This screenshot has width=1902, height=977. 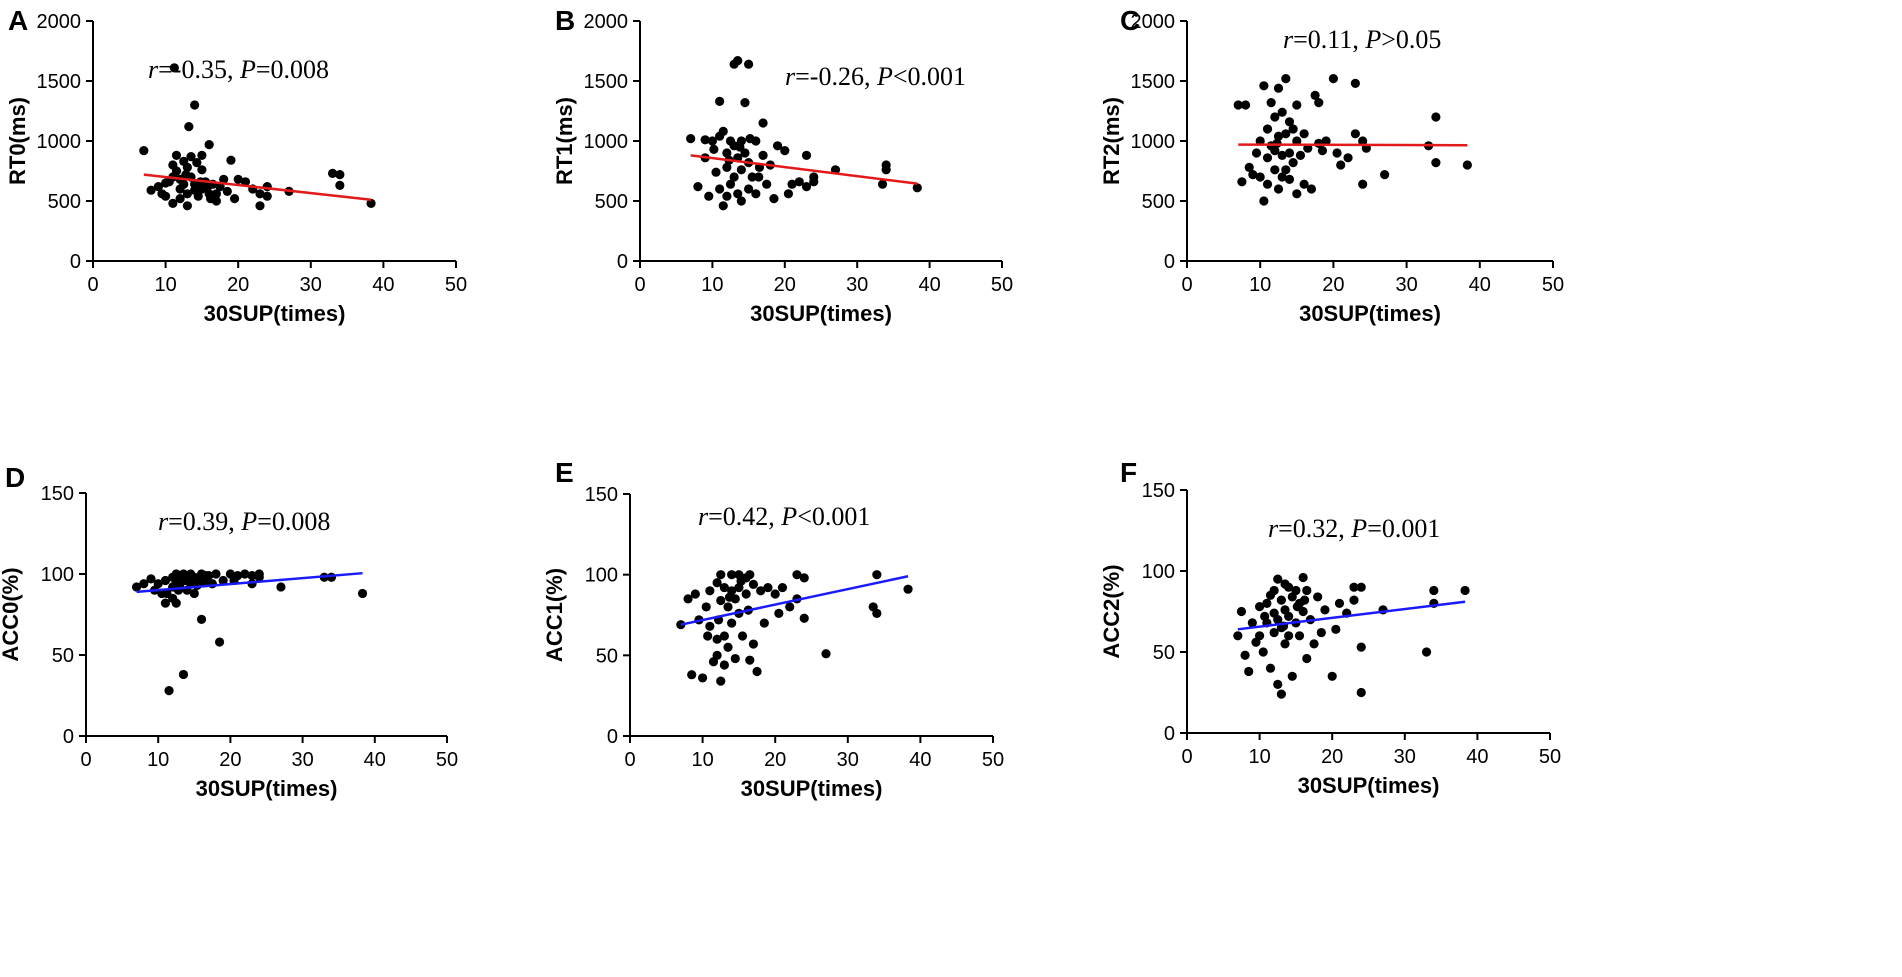 I want to click on x-tick-label: 30, so click(x=848, y=760).